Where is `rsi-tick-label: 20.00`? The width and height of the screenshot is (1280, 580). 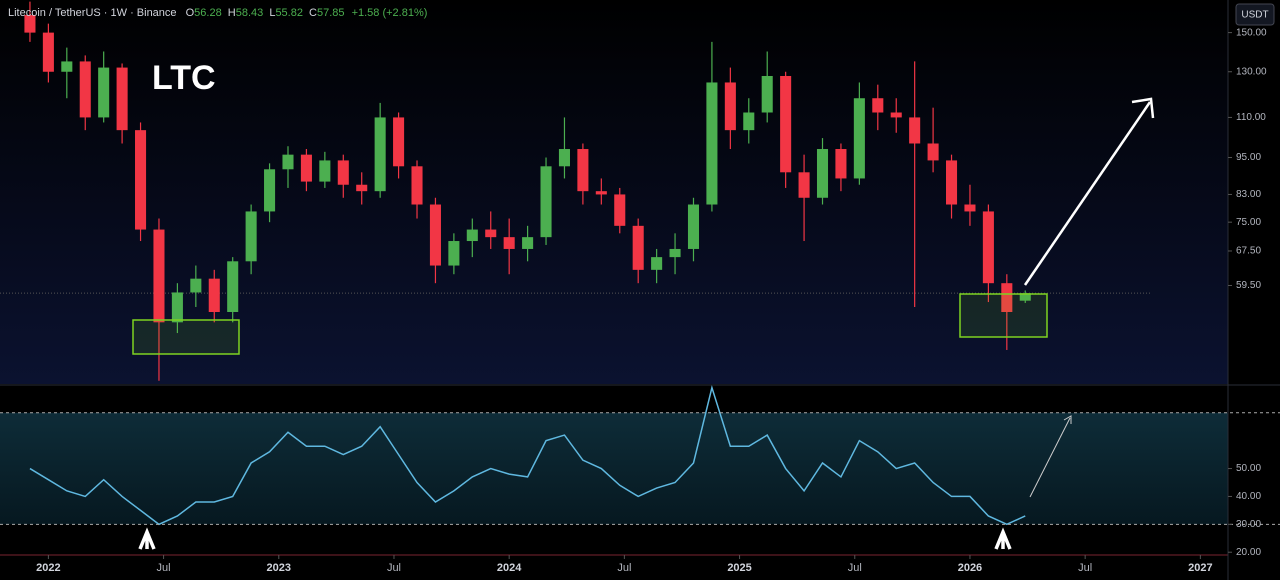
rsi-tick-label: 20.00 is located at coordinates (1248, 552).